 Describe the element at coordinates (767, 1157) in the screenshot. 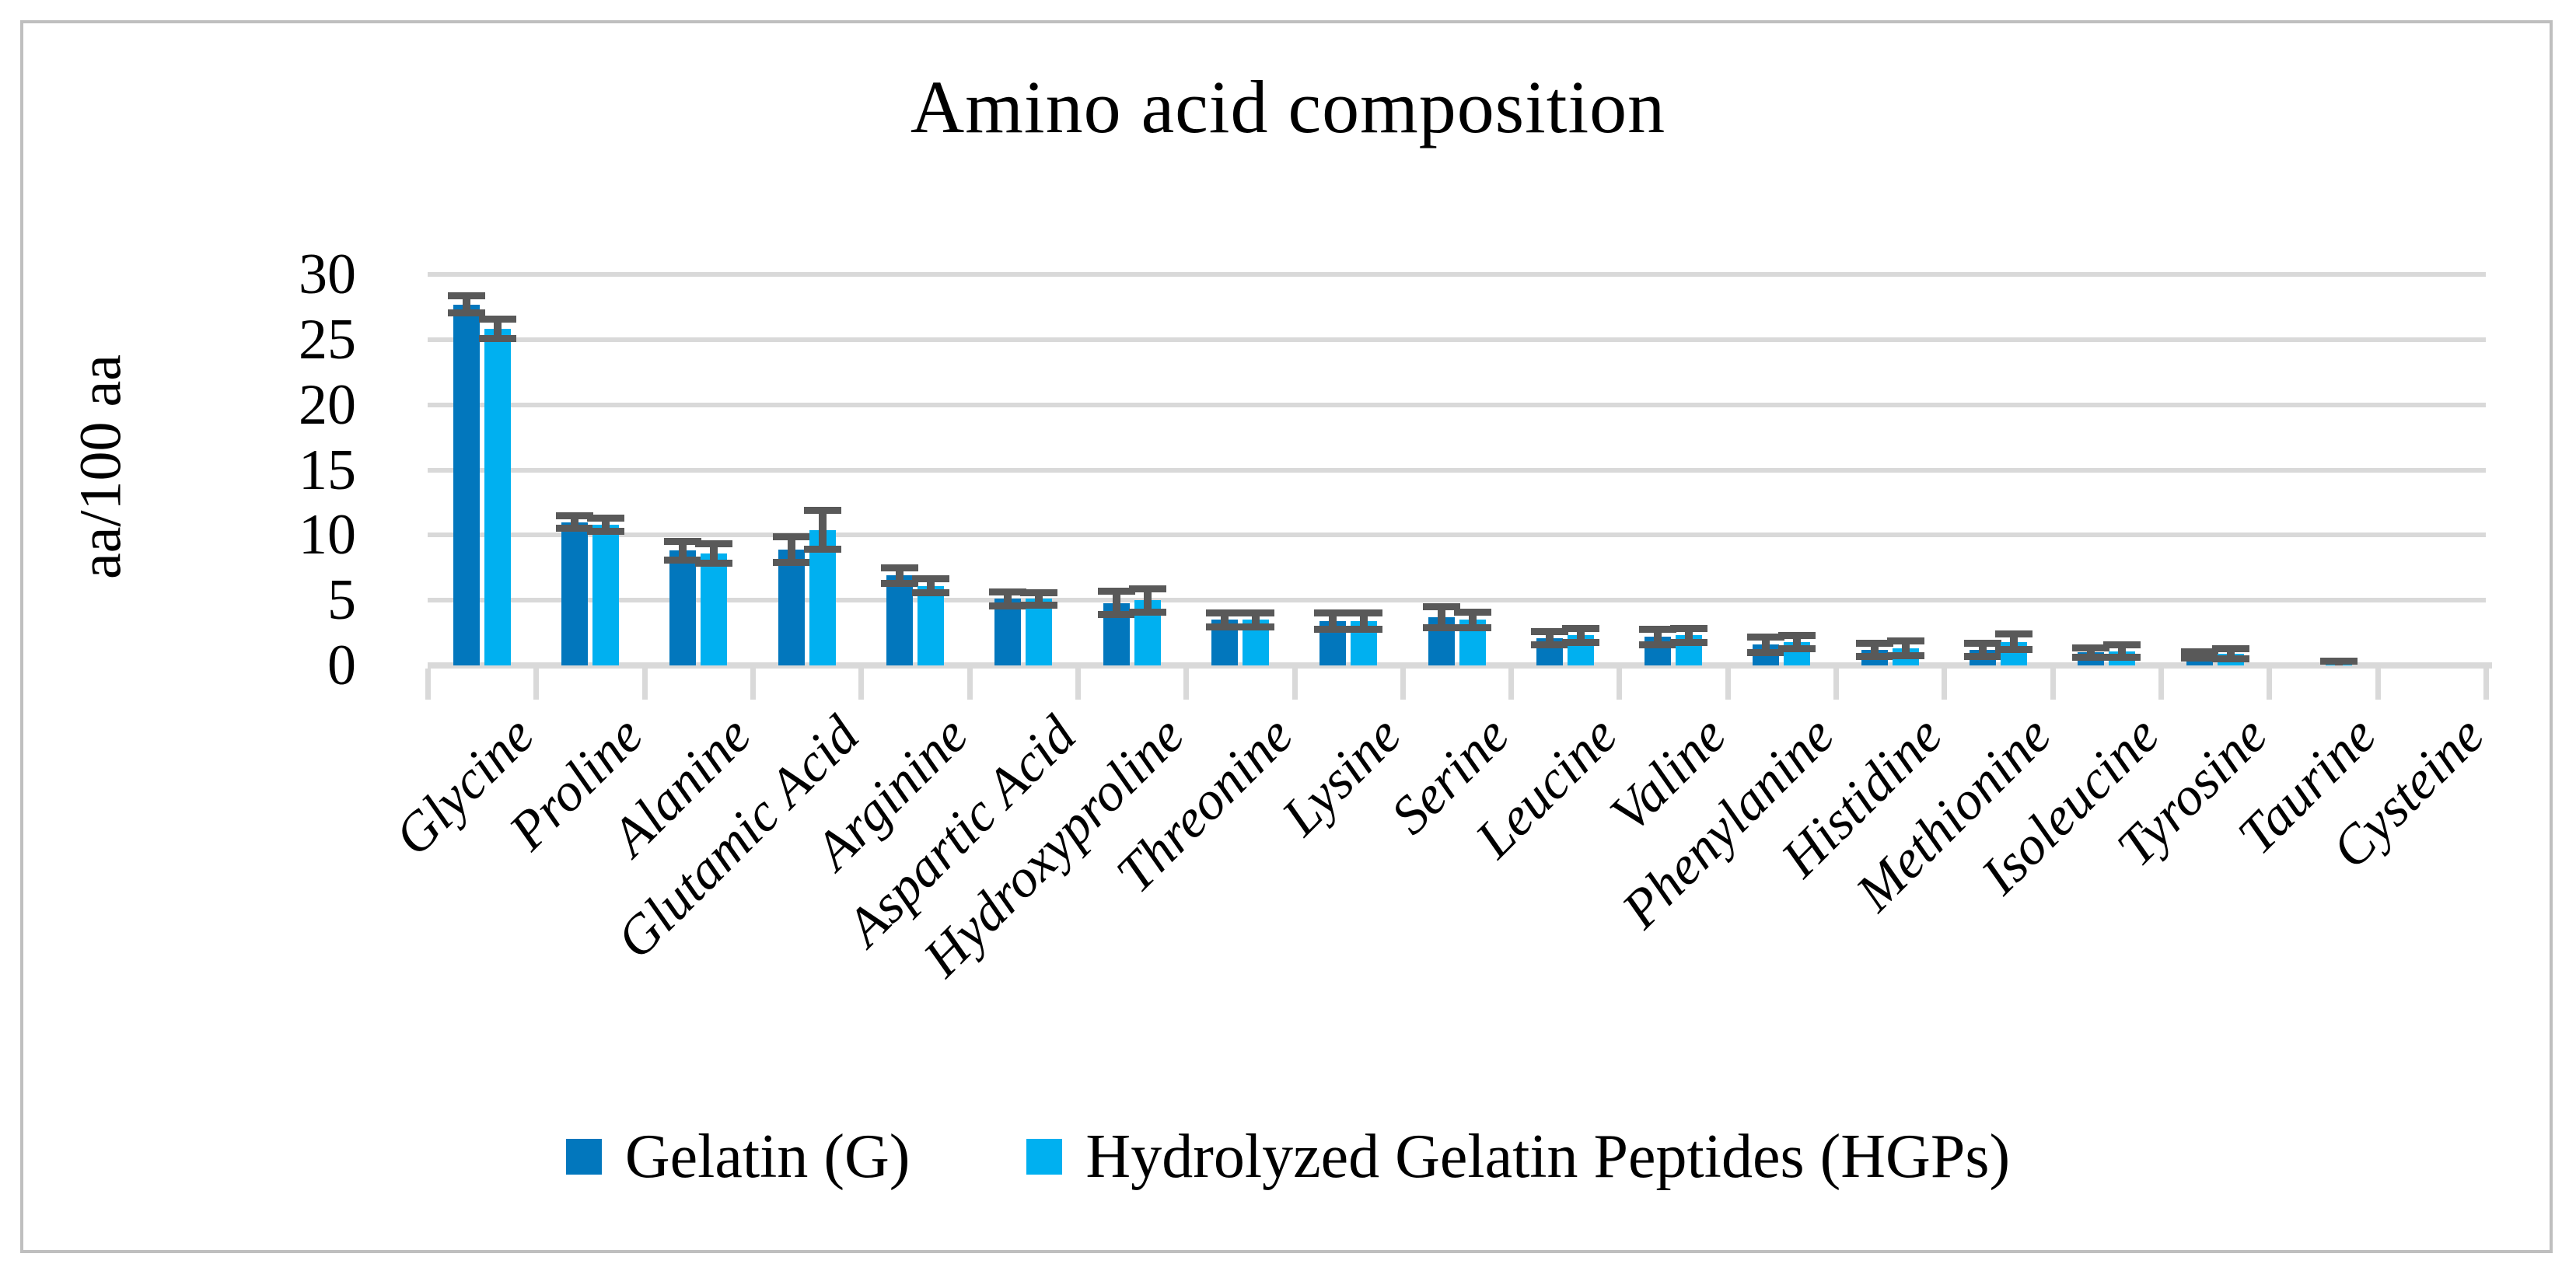

I see `legend-label-gelatin: Gelatin (G)` at that location.